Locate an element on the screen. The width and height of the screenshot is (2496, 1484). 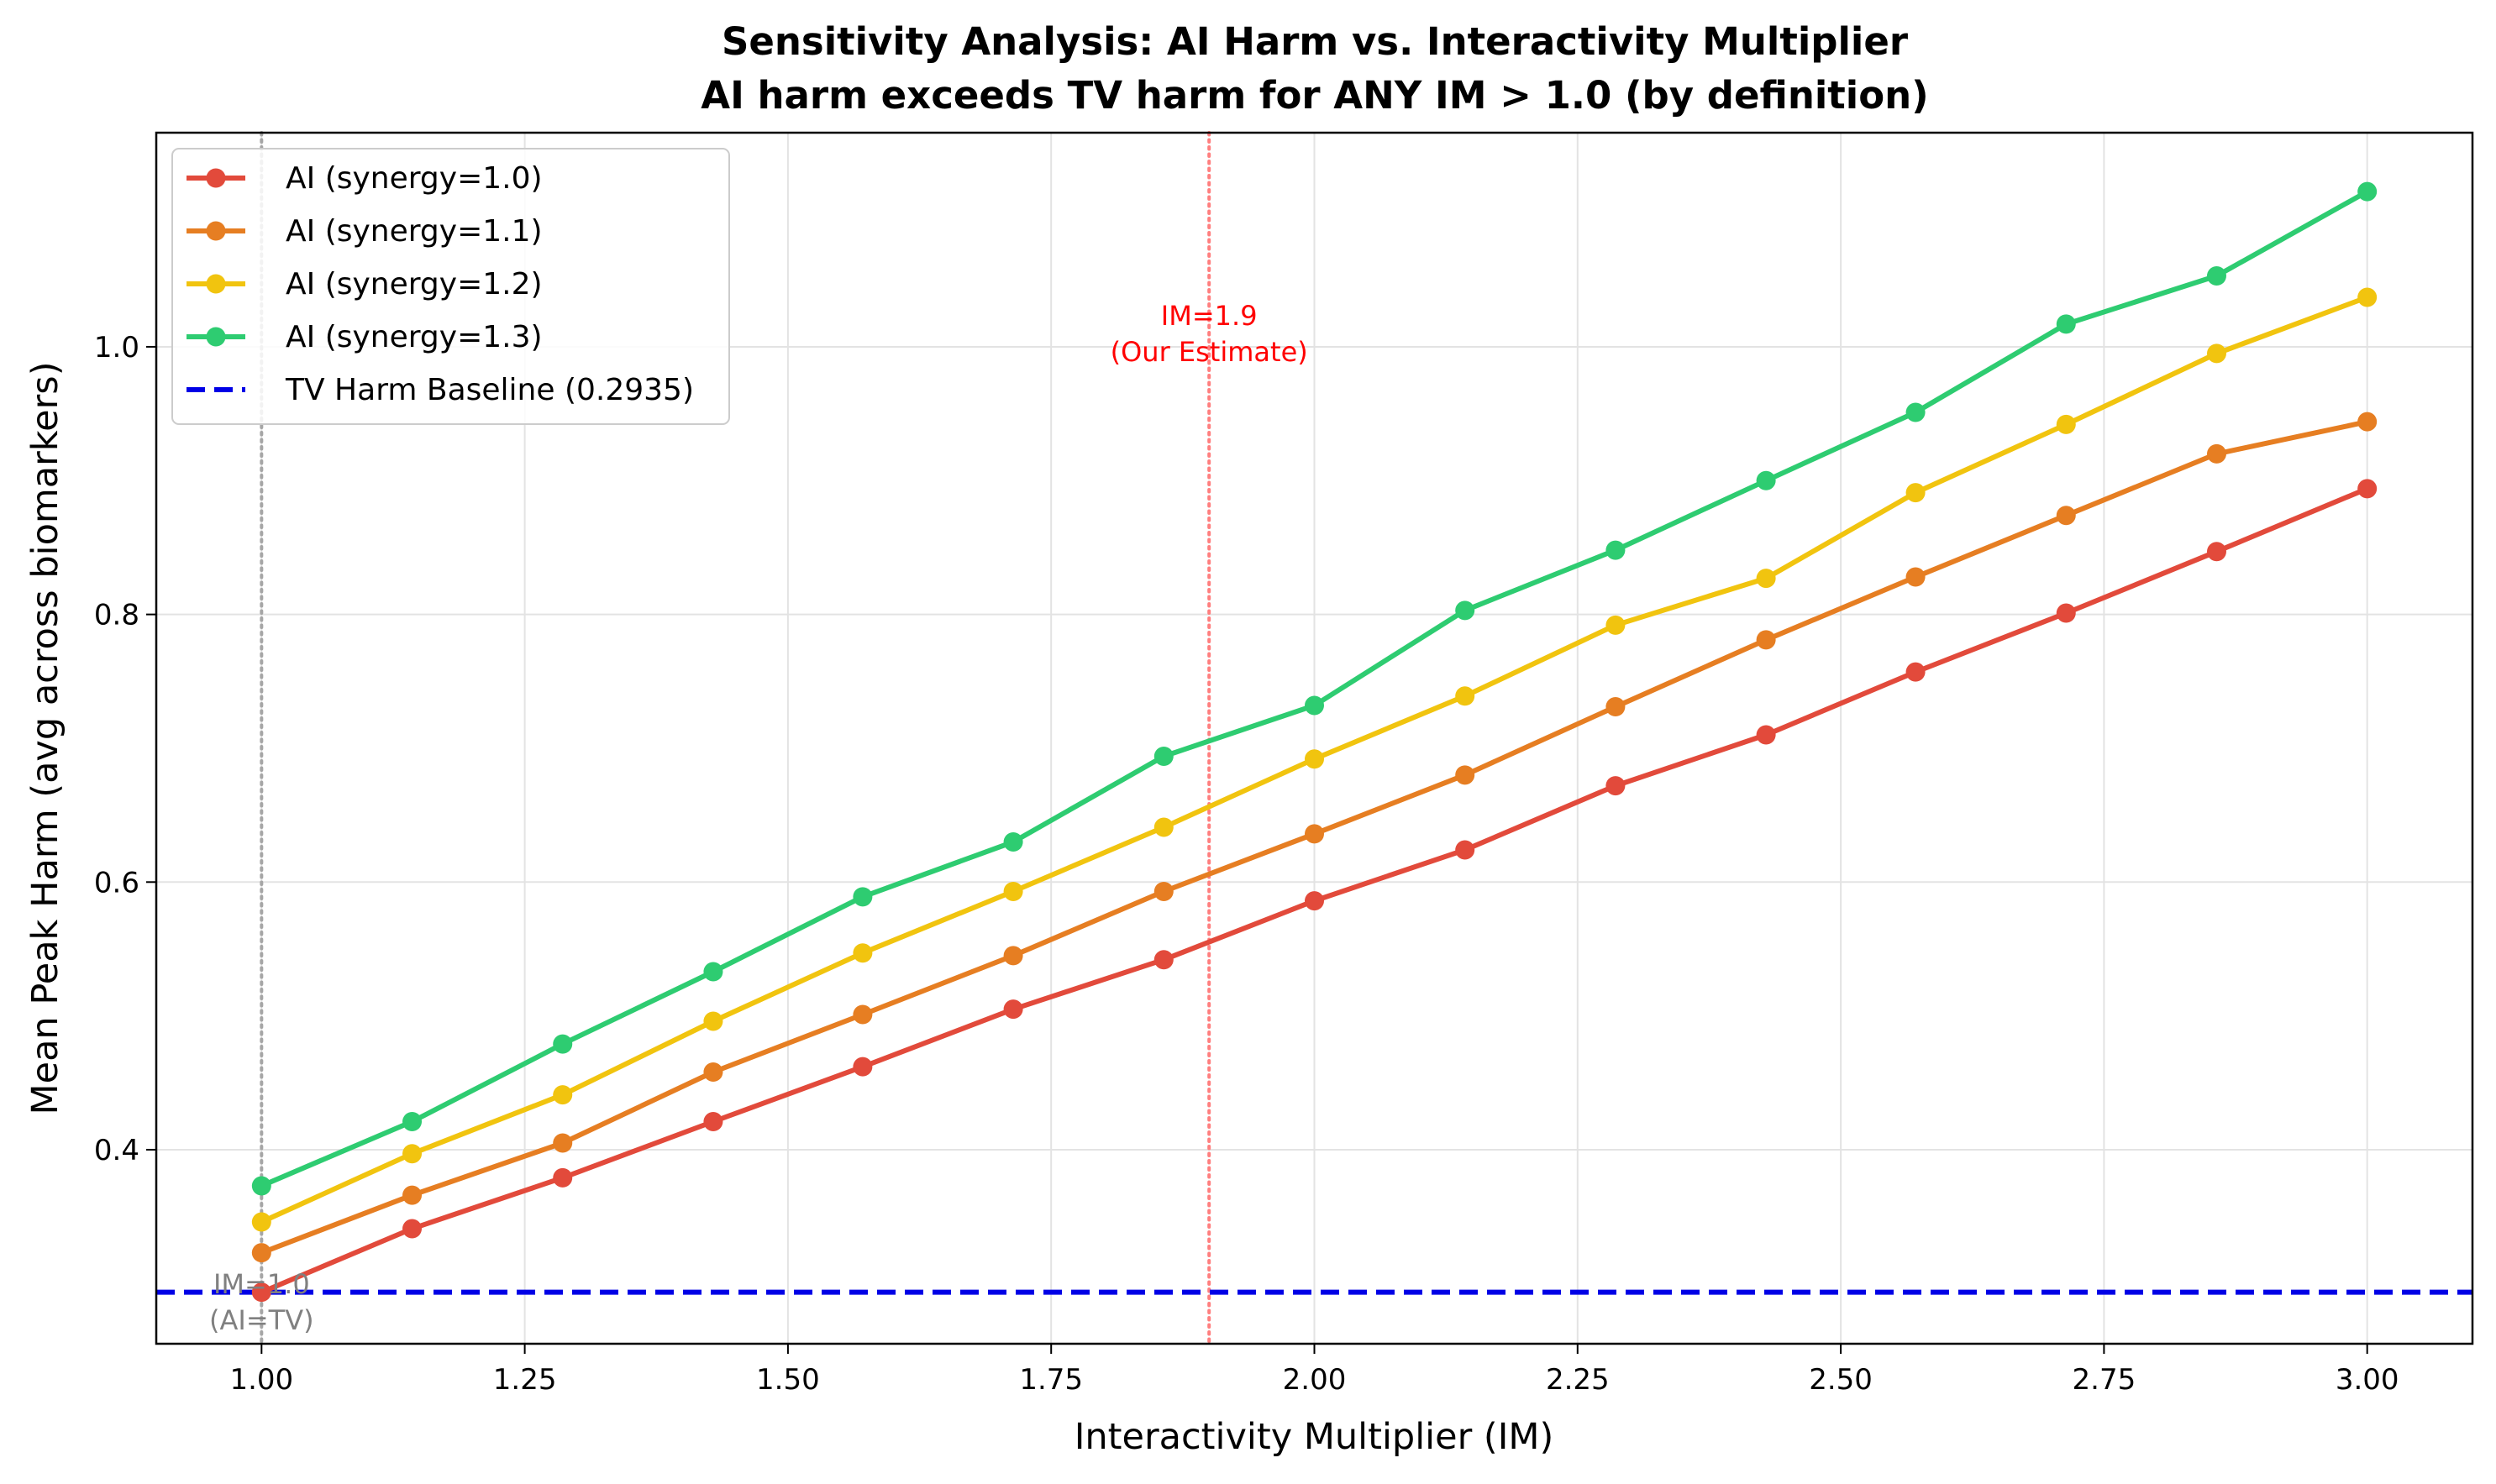
legend-entry-label: AI (synergy=1.2) is located at coordinates (415, 285).